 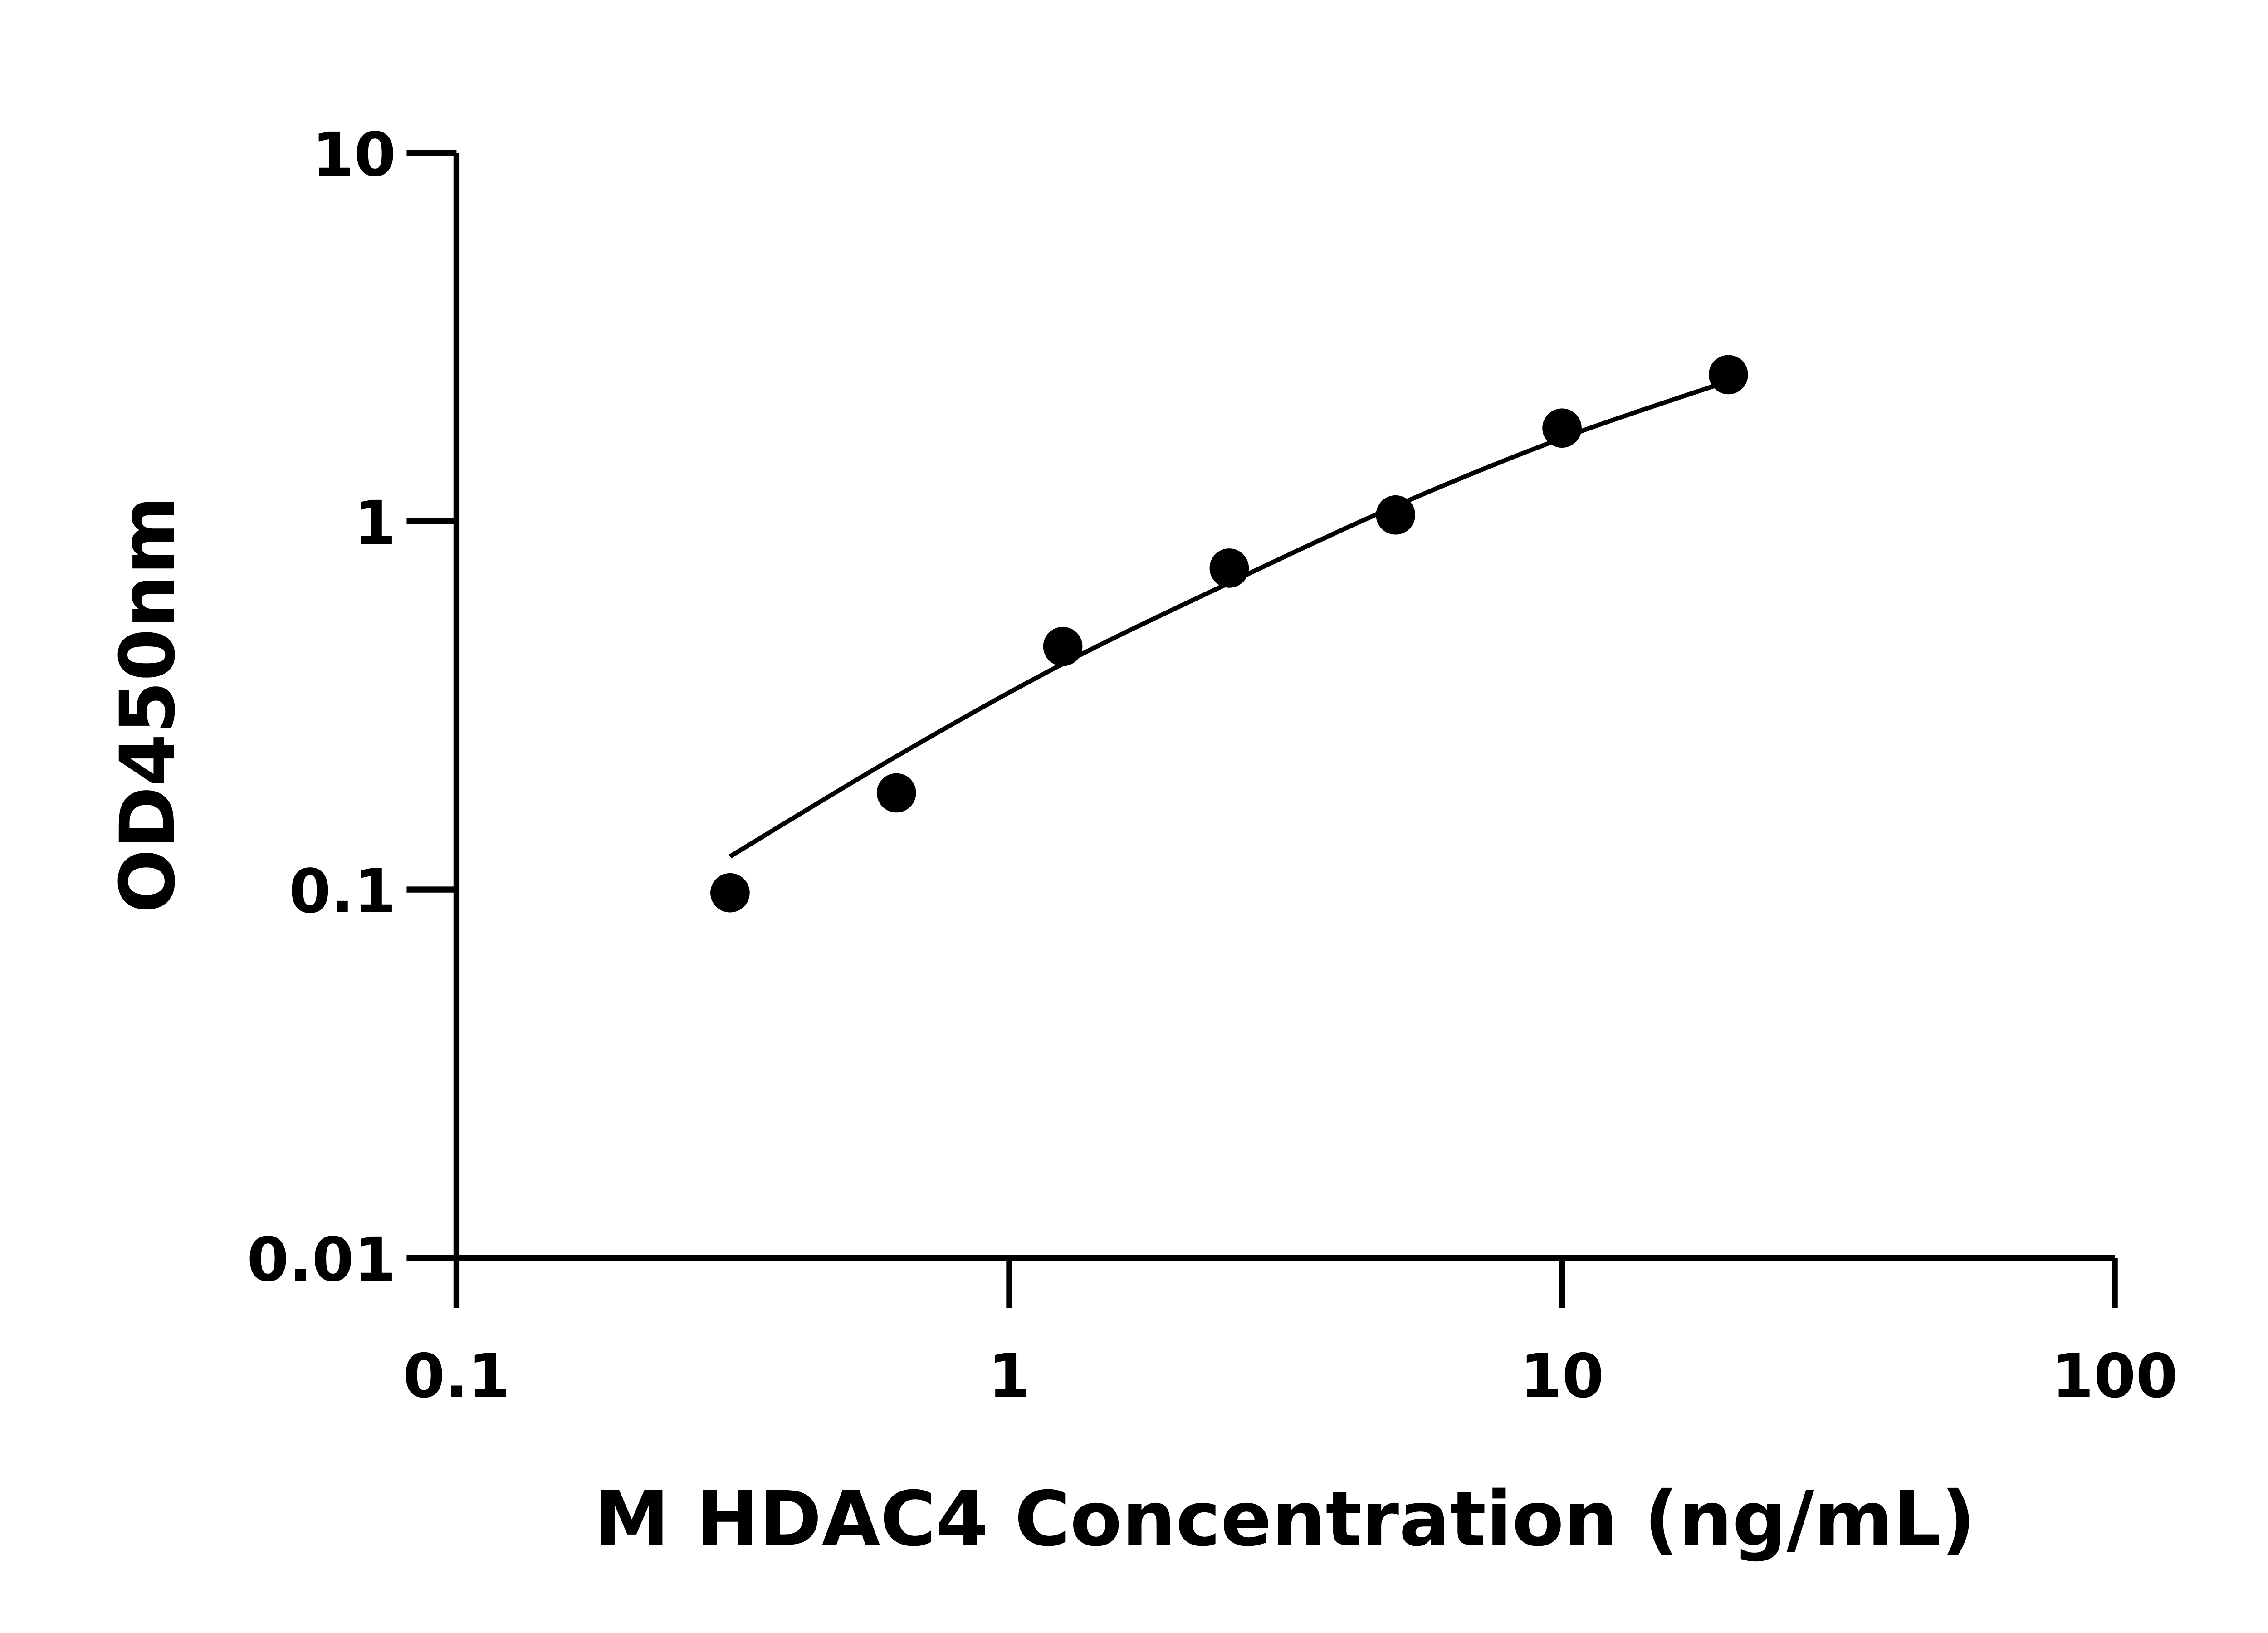 What do you see at coordinates (1562, 1376) in the screenshot?
I see `x-tick-label: 10` at bounding box center [1562, 1376].